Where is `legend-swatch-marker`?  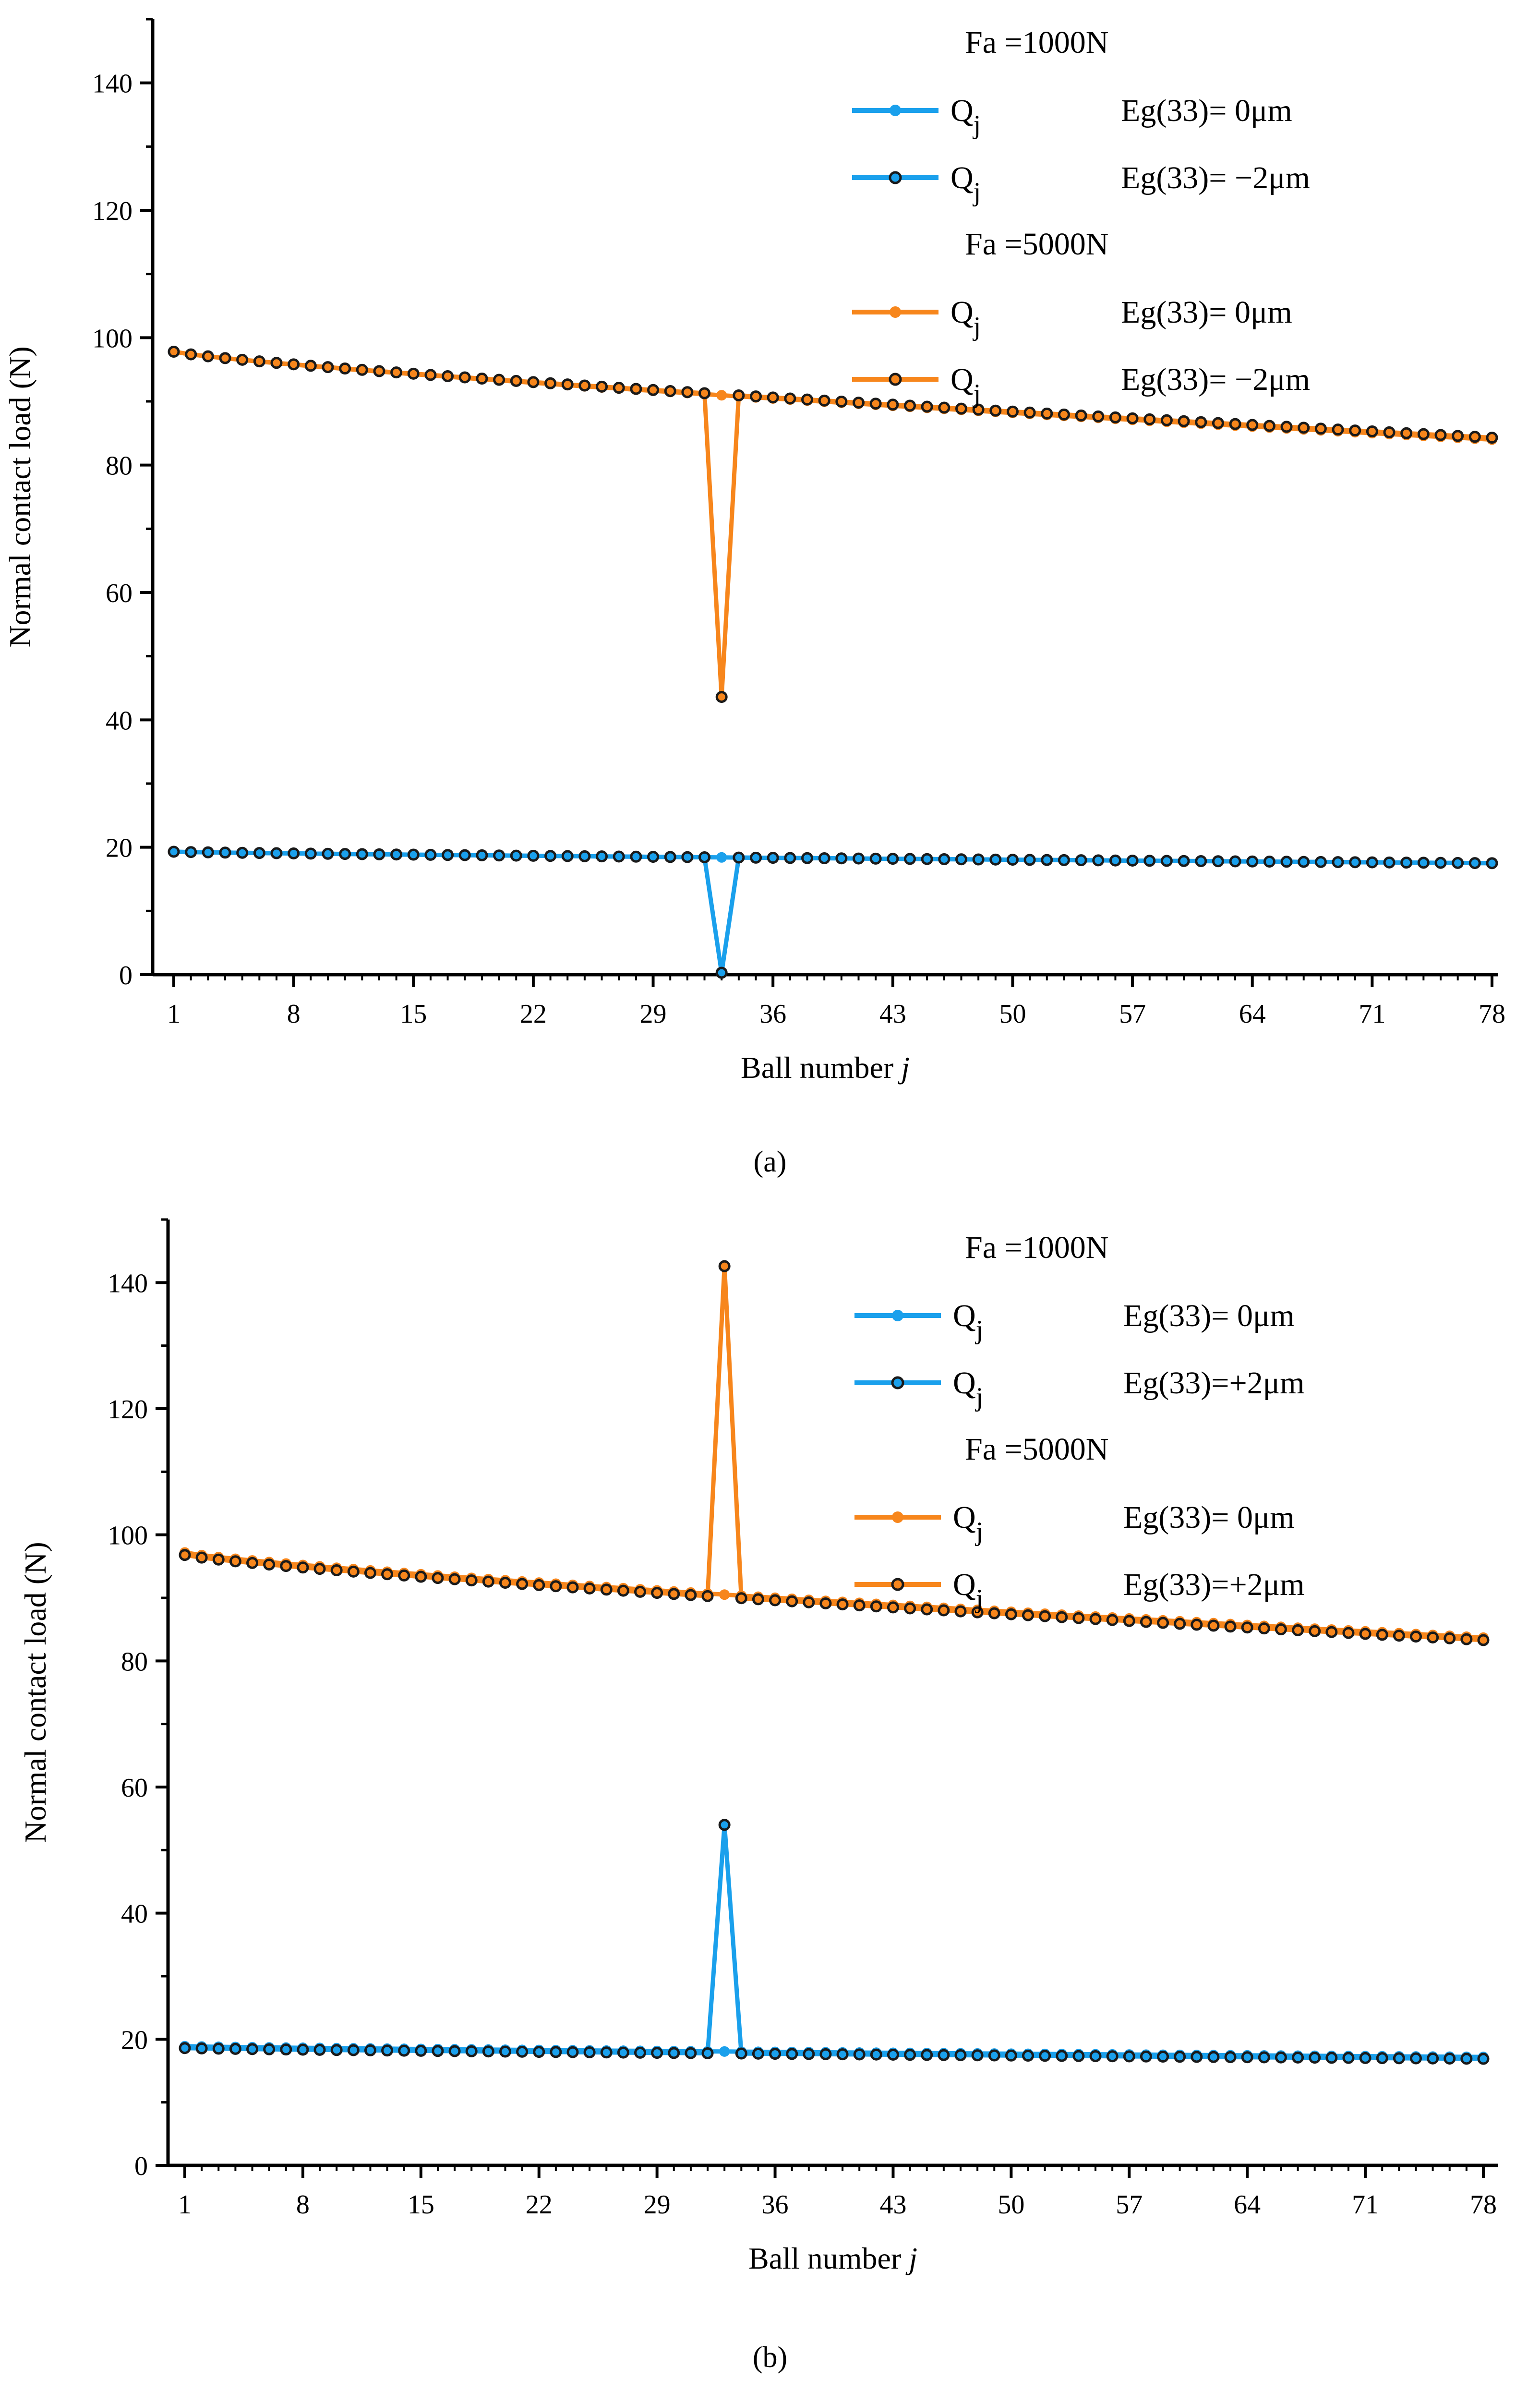 legend-swatch-marker is located at coordinates (897, 1316).